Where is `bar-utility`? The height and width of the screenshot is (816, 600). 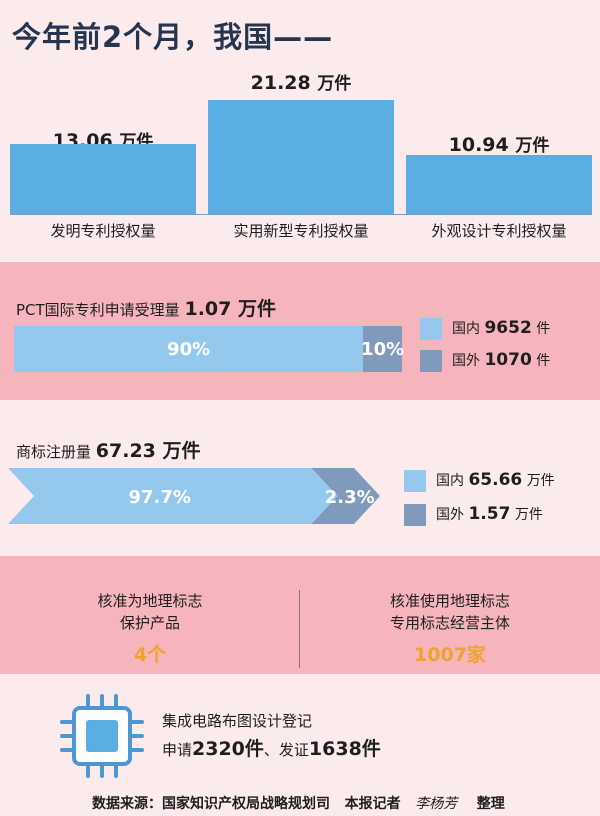
bar-utility is located at coordinates (301, 156).